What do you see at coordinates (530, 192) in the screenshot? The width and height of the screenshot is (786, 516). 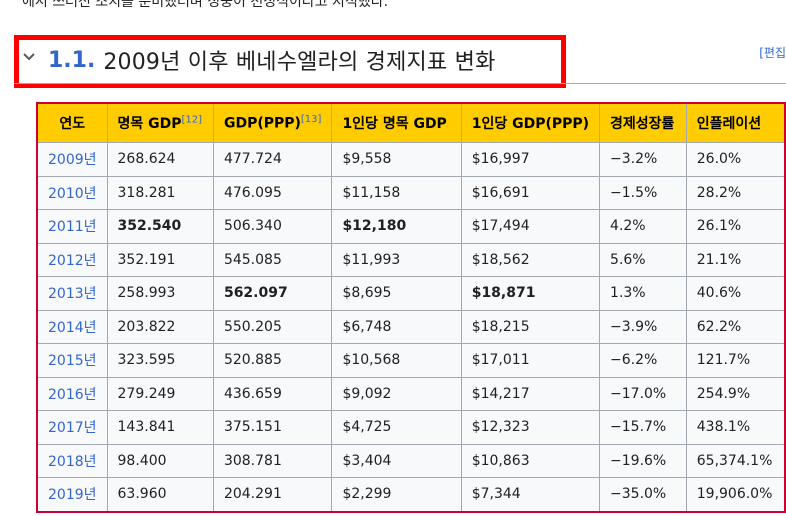 I see `pcppp-cell: $16,691` at bounding box center [530, 192].